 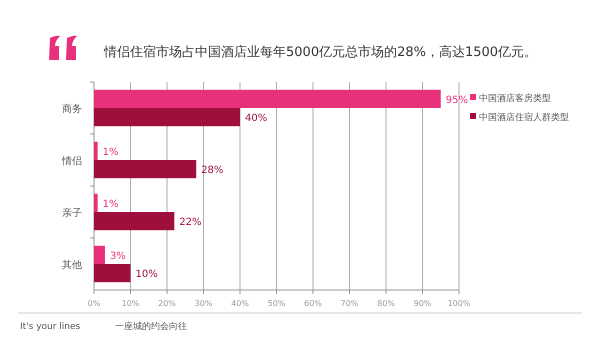 I want to click on x-tick-label: 70%, so click(x=349, y=303).